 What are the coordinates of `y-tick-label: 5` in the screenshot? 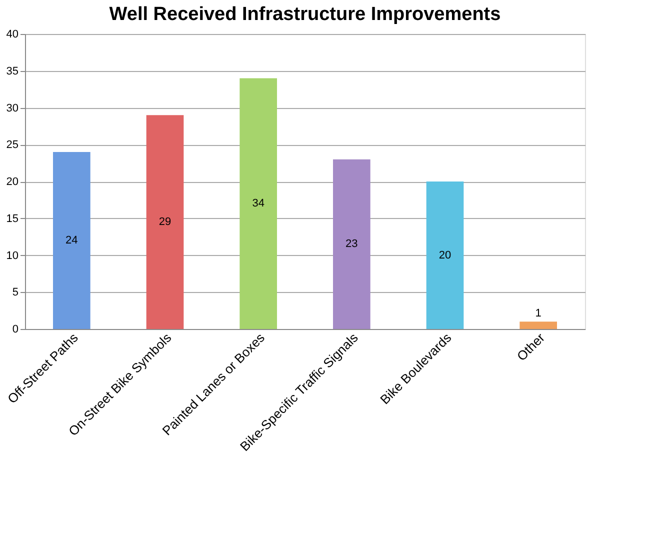 It's located at (15, 292).